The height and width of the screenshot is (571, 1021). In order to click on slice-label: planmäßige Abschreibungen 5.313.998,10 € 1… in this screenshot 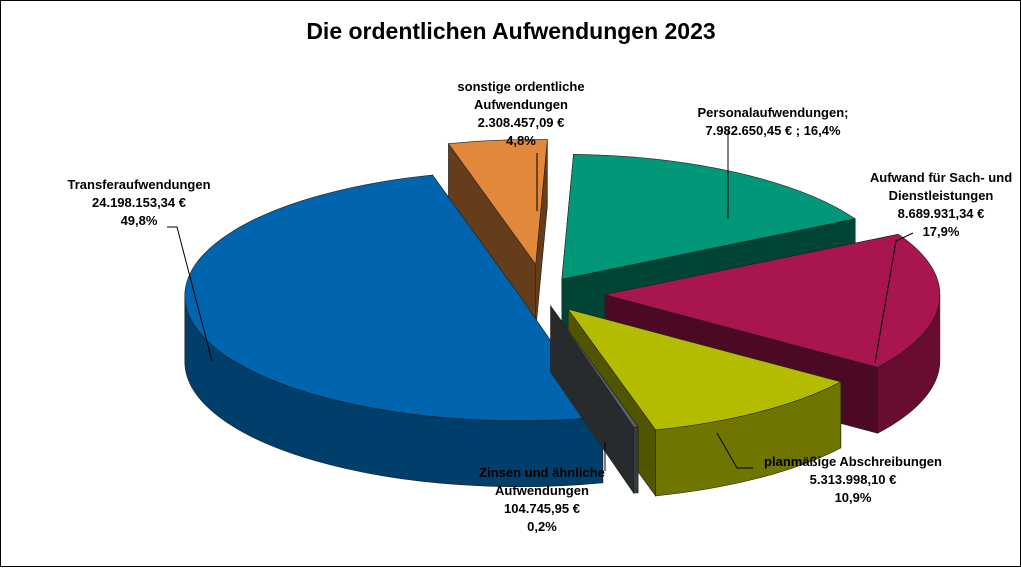, I will do `click(853, 479)`.